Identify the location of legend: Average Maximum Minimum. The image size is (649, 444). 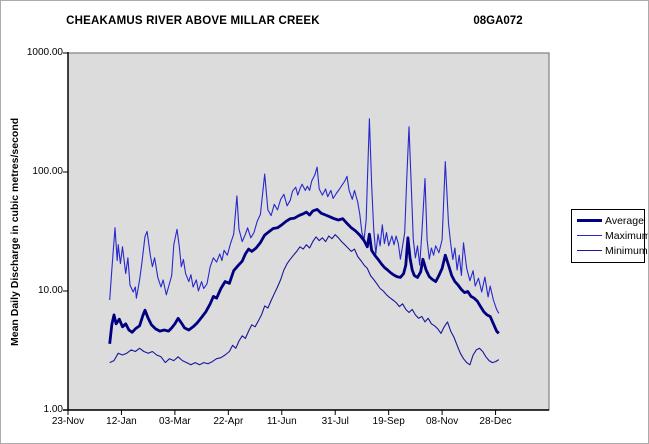
(609, 236).